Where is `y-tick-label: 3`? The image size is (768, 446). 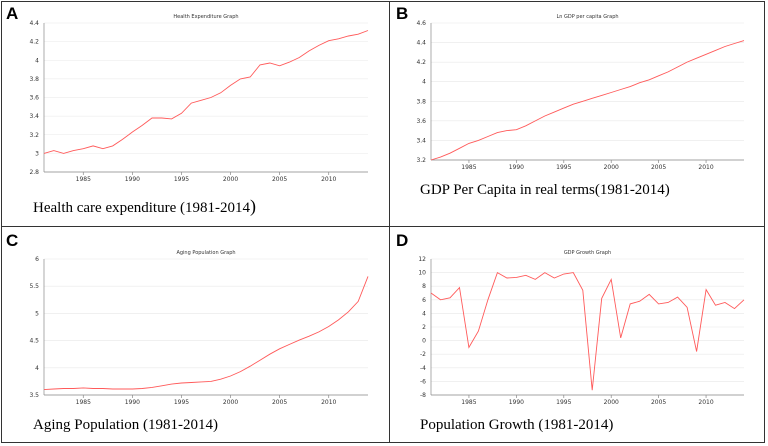
y-tick-label: 3 is located at coordinates (37, 153).